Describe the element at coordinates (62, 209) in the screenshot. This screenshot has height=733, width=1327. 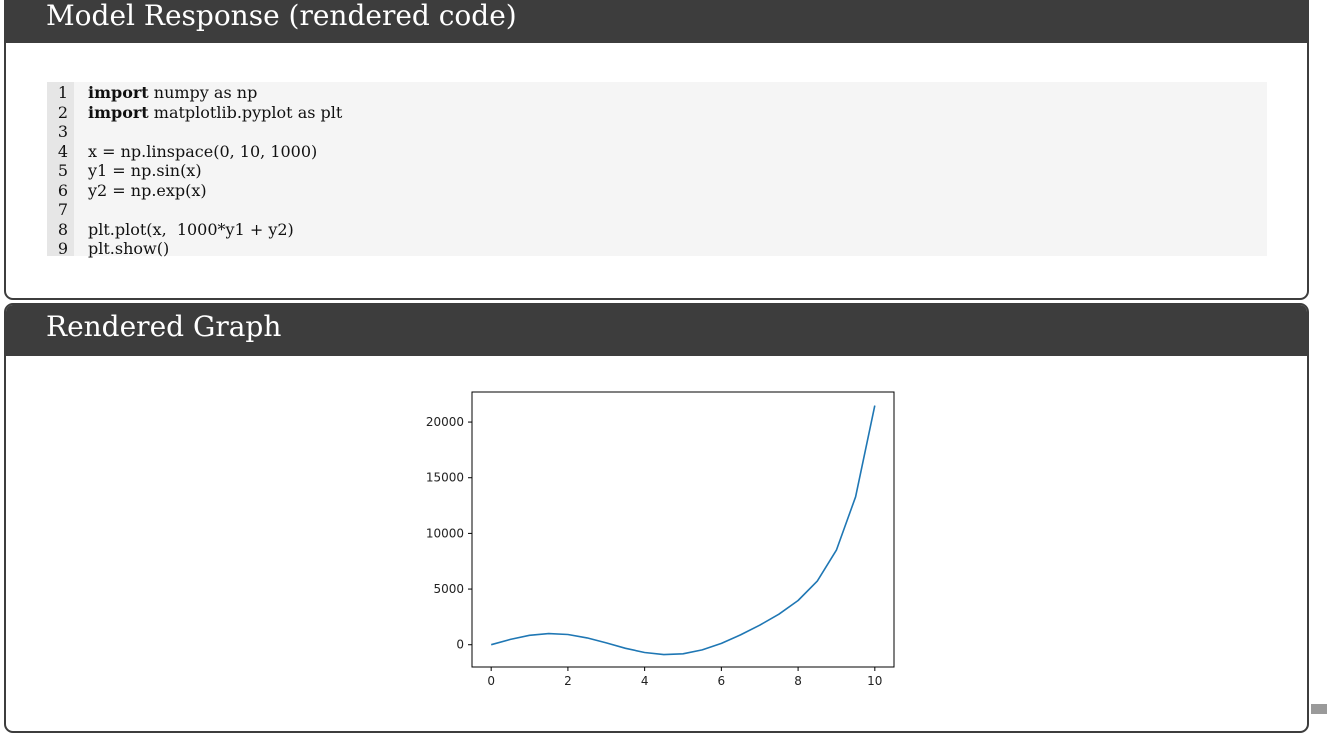
I see `line-number: 7` at that location.